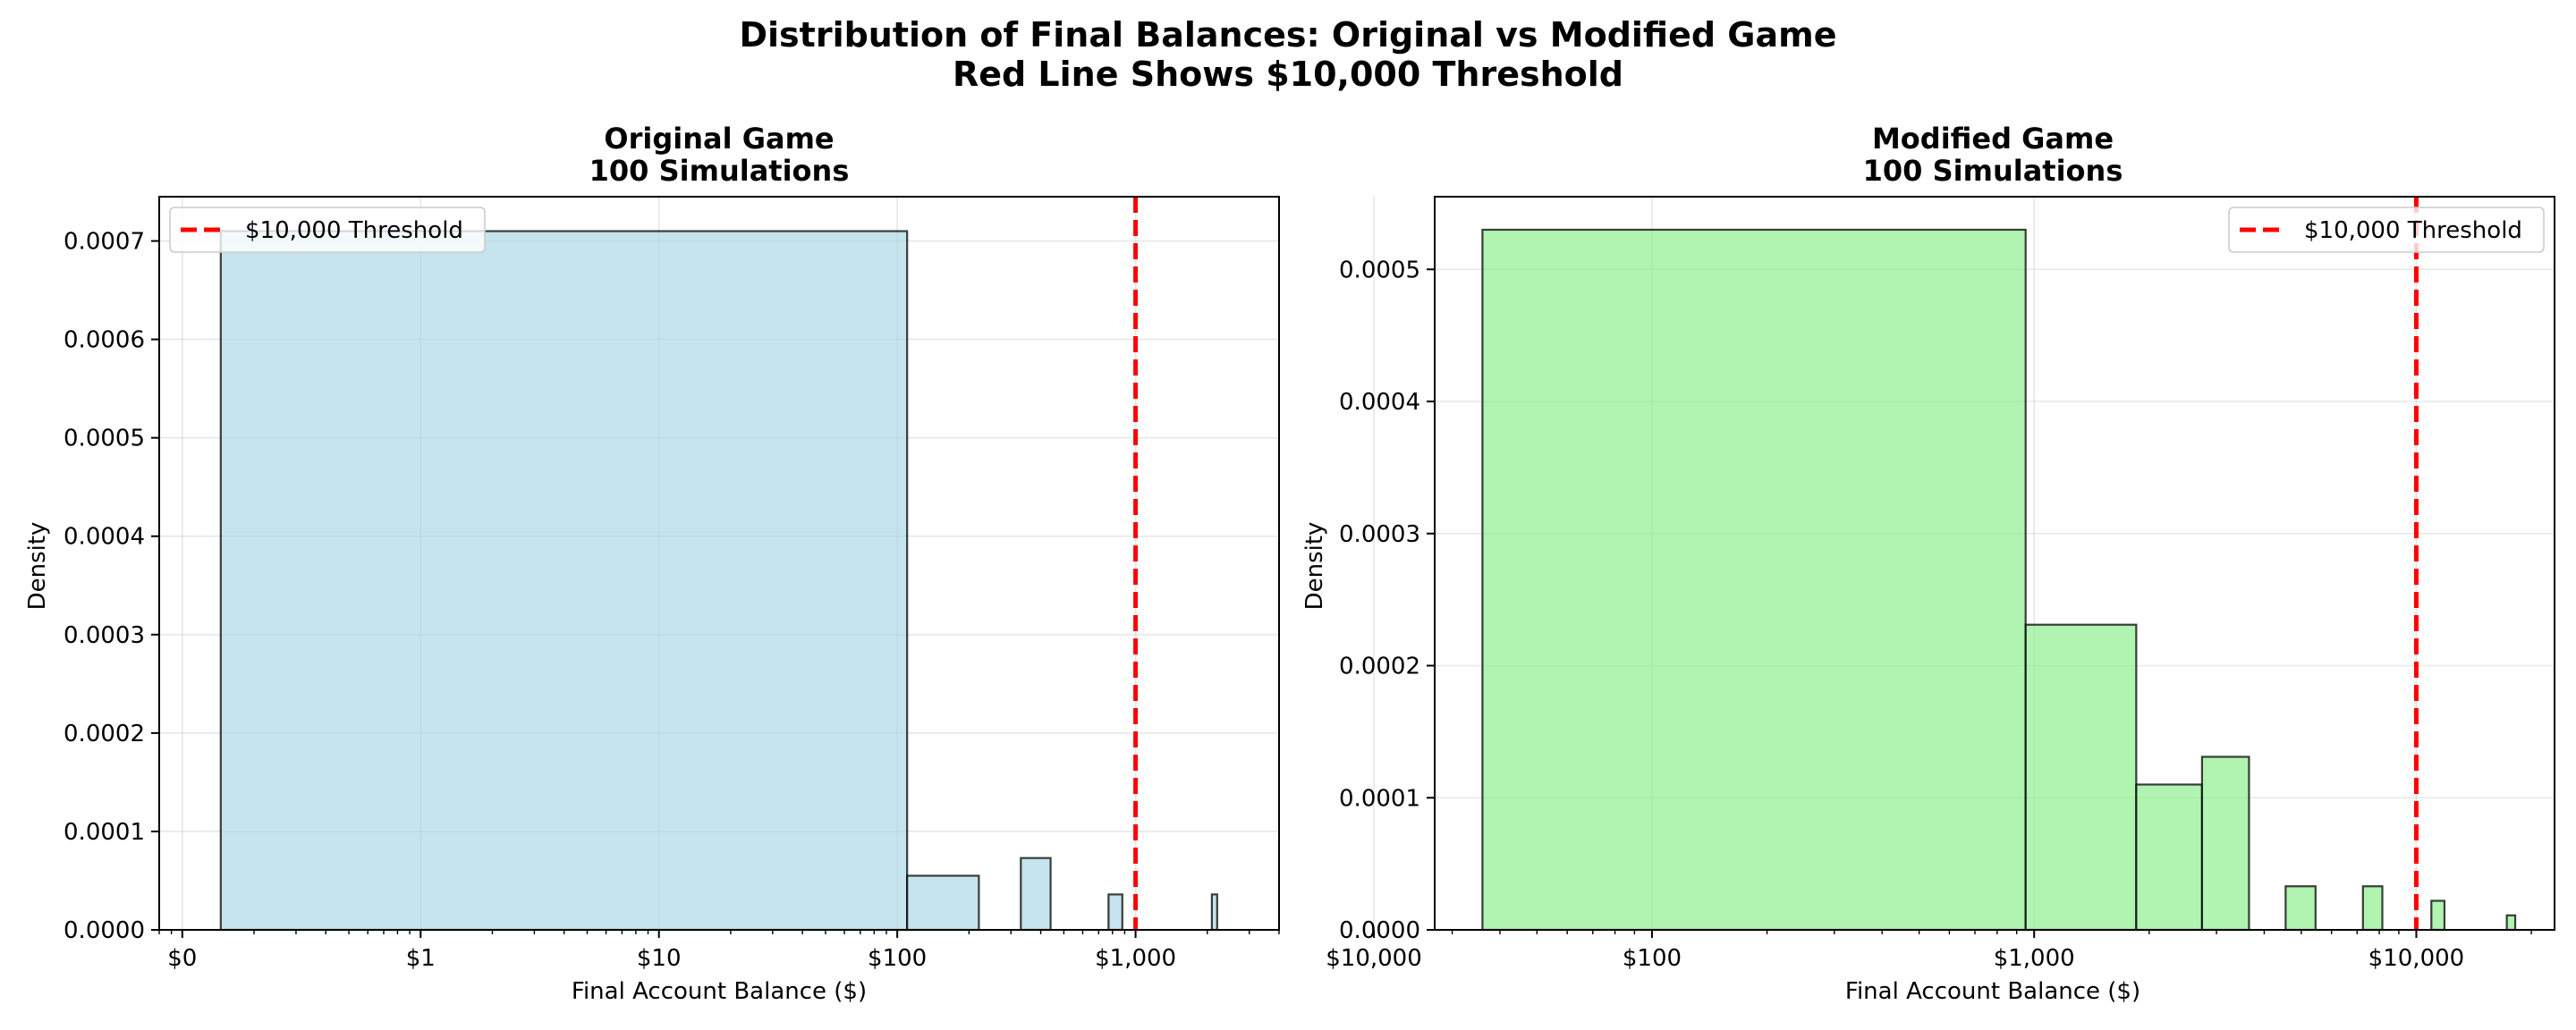  Describe the element at coordinates (1288, 74) in the screenshot. I see `figure-title-line2: Red Line Shows $10,000 Threshold` at that location.